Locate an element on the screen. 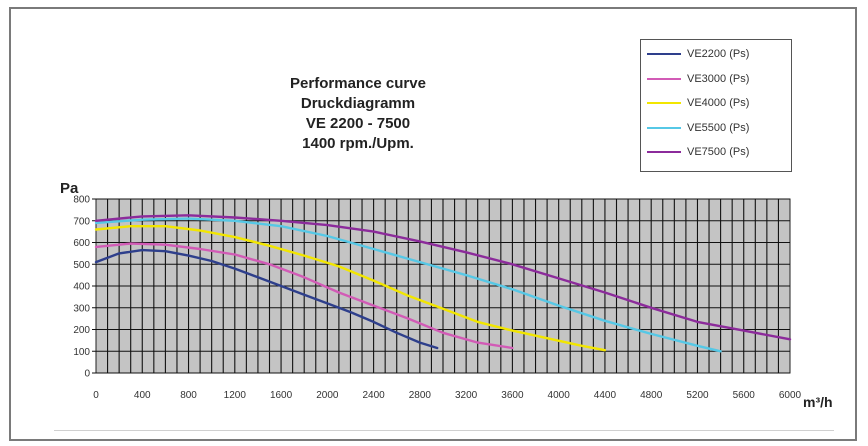  legend-label: VE3000 (Ps) is located at coordinates (718, 78).